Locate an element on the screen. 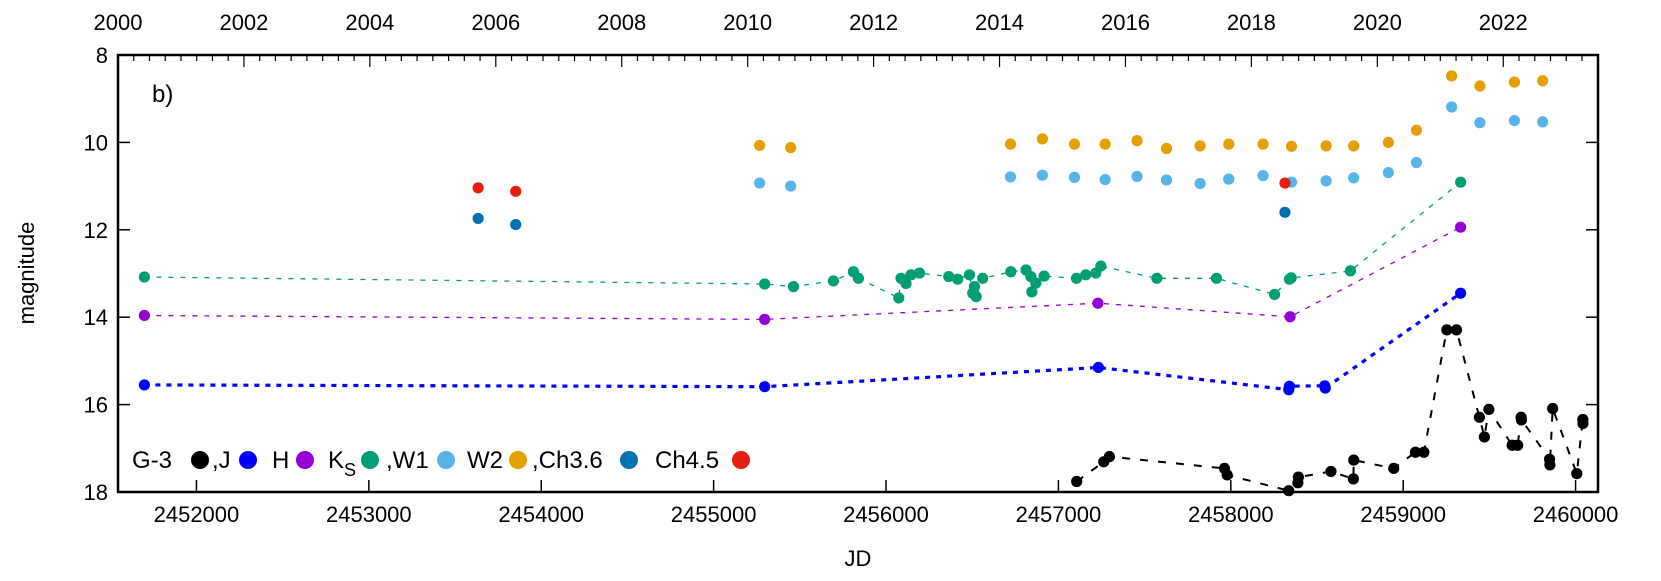 This screenshot has height=581, width=1661. top-axis-year-label: 2000 is located at coordinates (118, 22).